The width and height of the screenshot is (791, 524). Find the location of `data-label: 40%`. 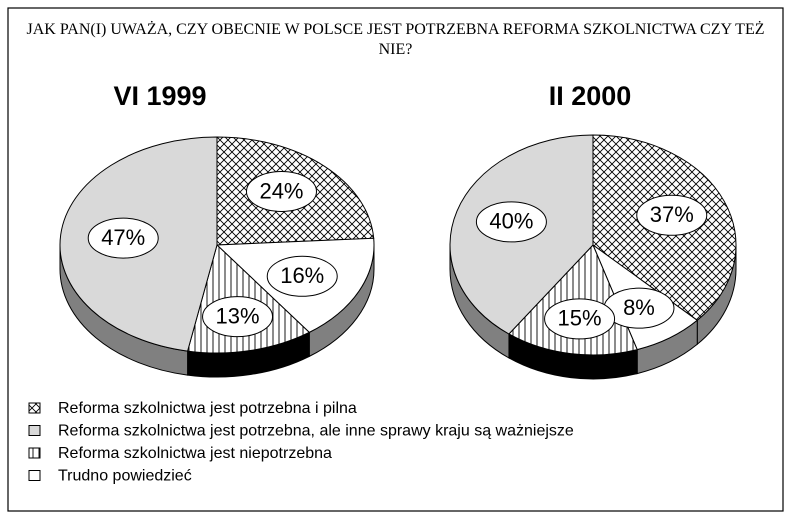

data-label: 40% is located at coordinates (511, 221).